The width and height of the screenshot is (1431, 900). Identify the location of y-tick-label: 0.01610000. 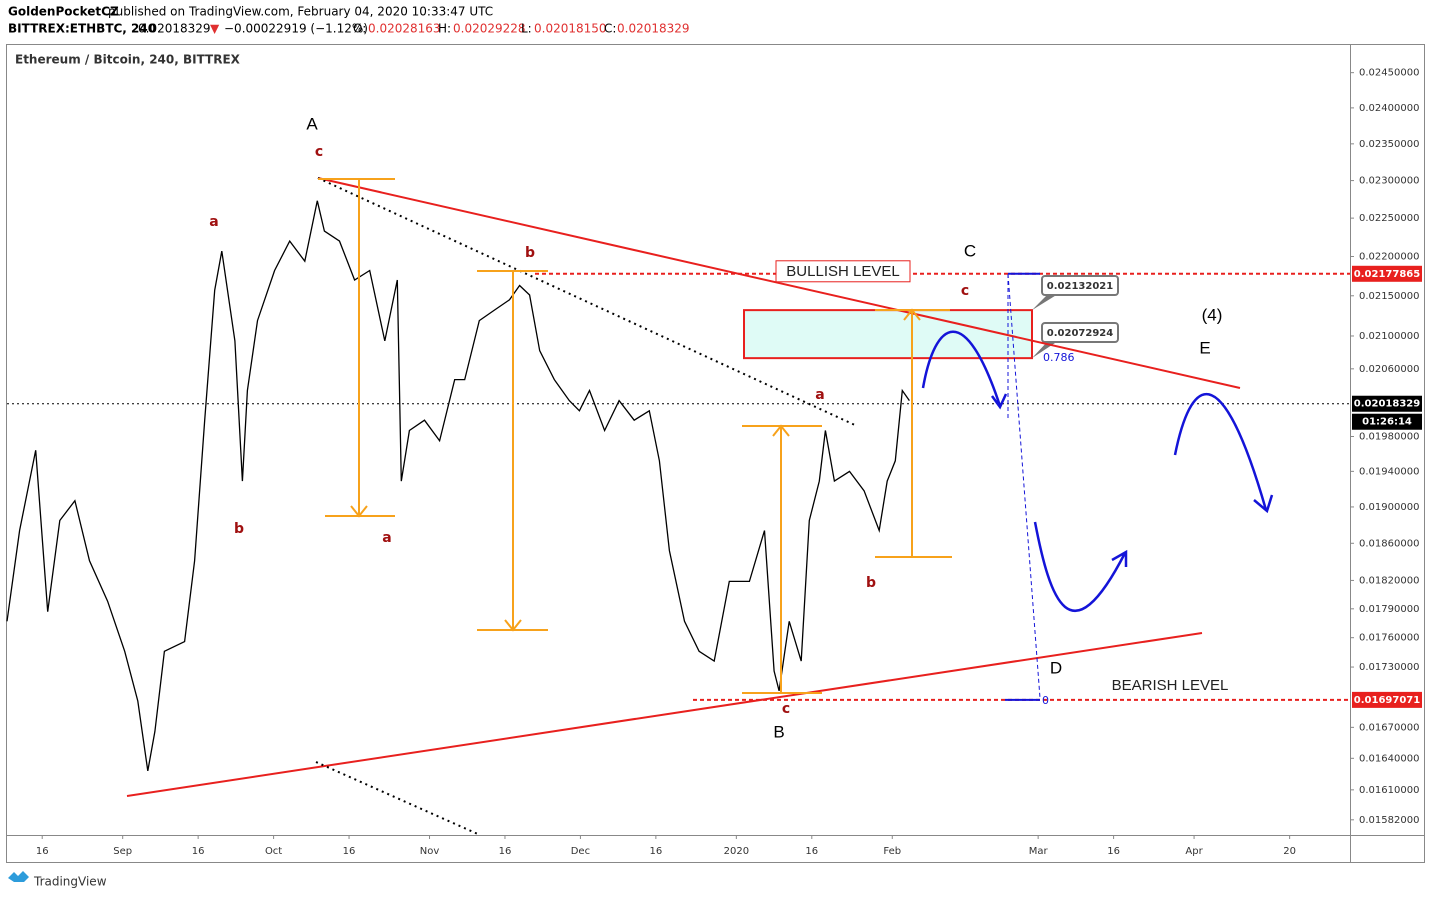
(1389, 790).